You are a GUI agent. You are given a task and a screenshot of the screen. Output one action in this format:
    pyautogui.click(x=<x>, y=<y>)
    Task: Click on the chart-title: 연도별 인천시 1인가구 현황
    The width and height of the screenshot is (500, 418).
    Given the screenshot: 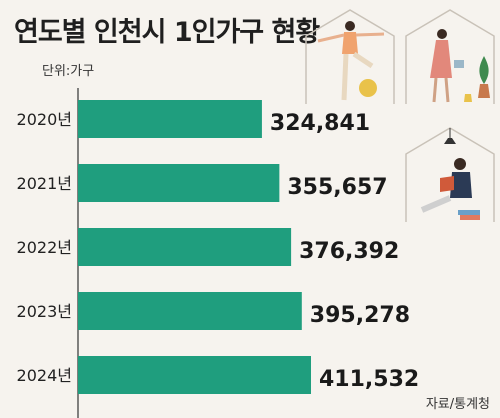 What is the action you would take?
    pyautogui.click(x=167, y=32)
    